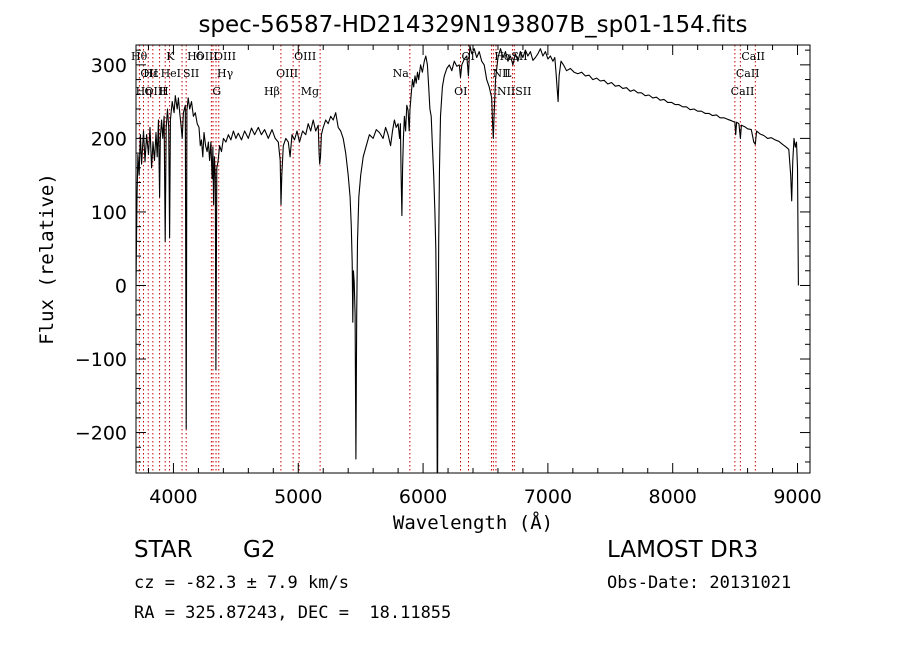 The width and height of the screenshot is (900, 649). Describe the element at coordinates (173, 497) in the screenshot. I see `x-tick-label: 4000` at that location.